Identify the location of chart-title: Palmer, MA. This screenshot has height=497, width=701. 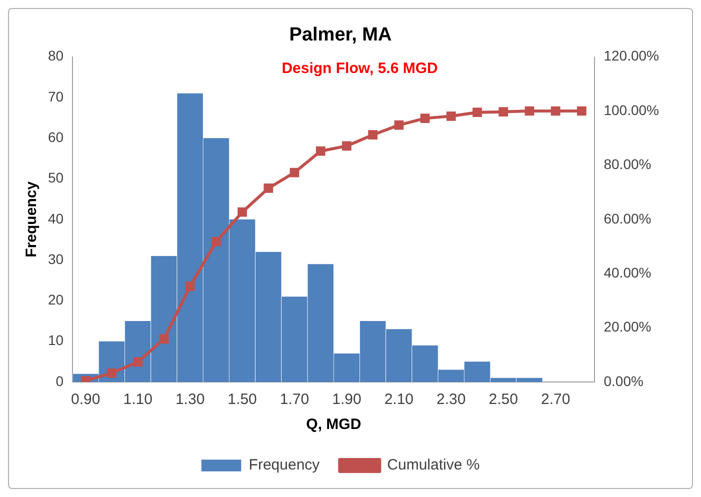
(340, 35).